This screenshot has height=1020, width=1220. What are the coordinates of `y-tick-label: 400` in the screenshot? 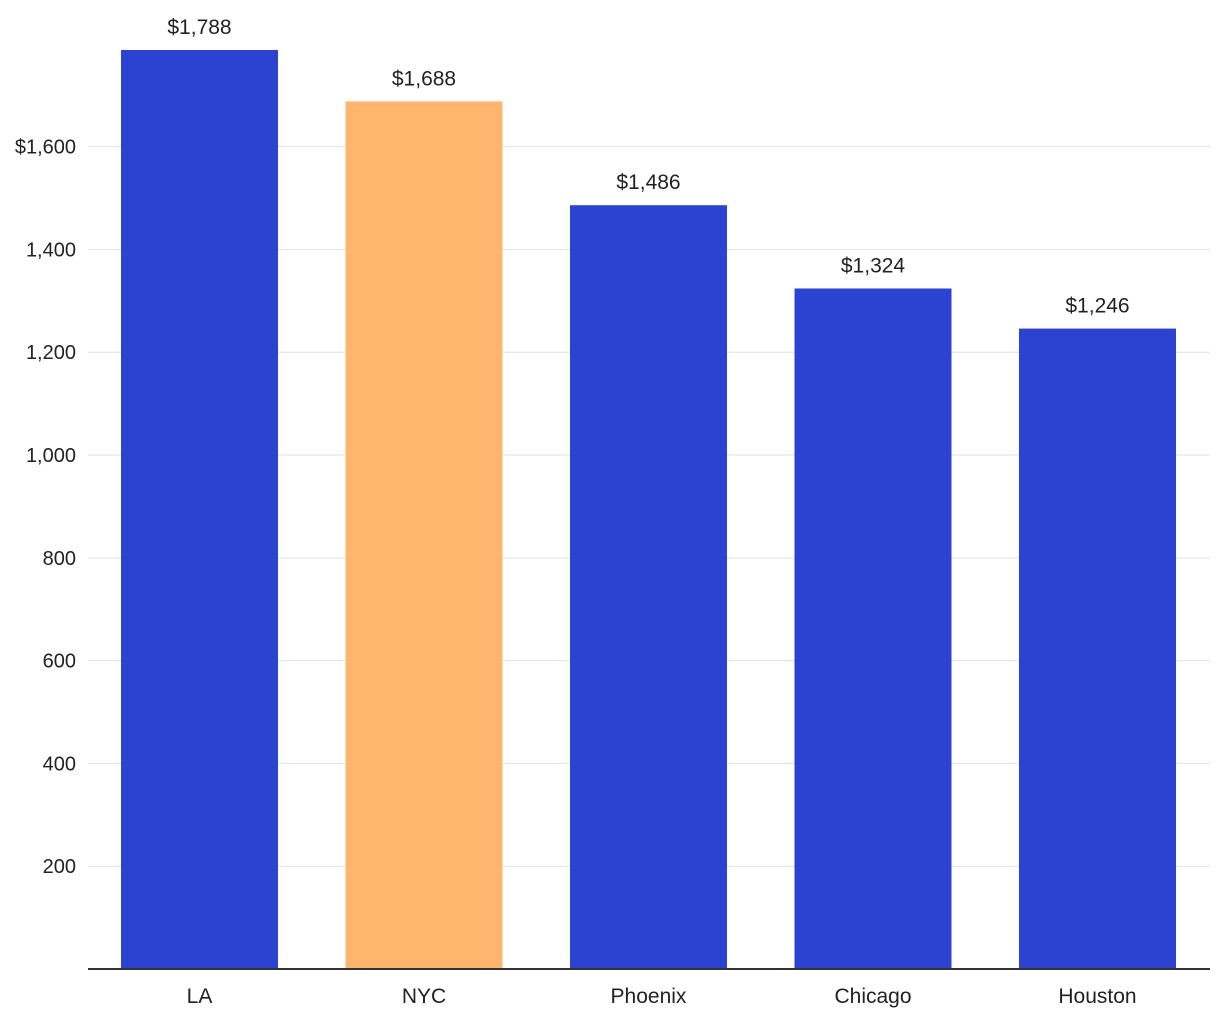 It's located at (59, 764).